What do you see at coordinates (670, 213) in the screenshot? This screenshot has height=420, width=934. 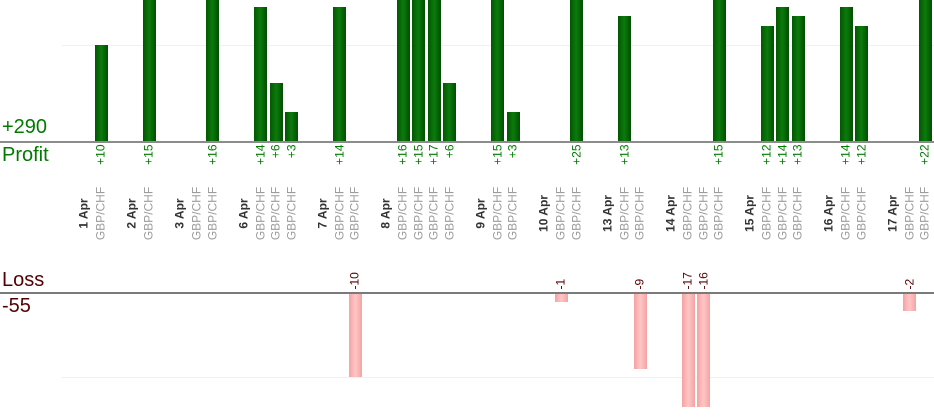 I see `date-label: 14 Apr` at bounding box center [670, 213].